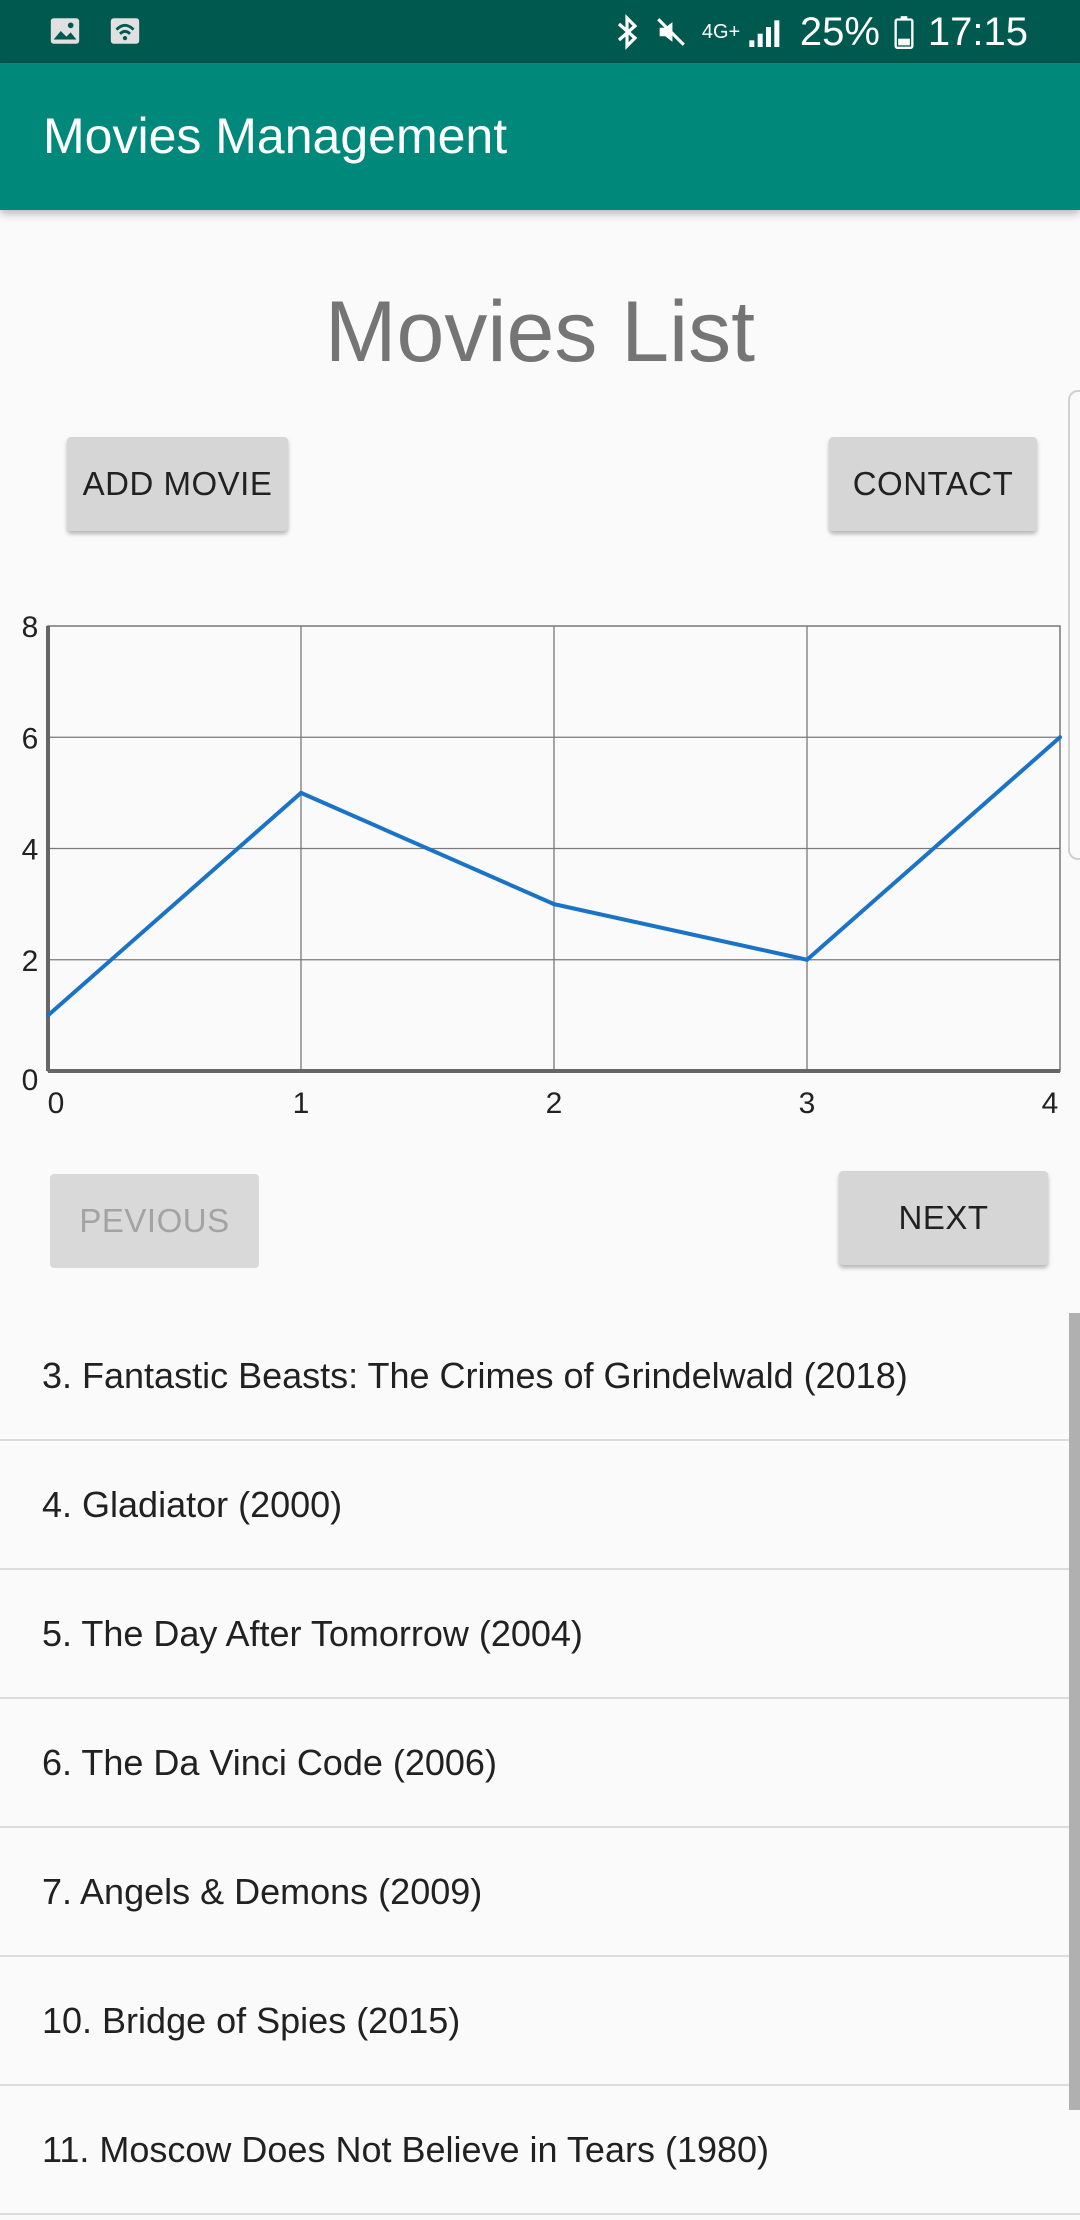 The image size is (1080, 2220). I want to click on movie-list-item: 5. The Day After Tomorrow (2004), so click(540, 1634).